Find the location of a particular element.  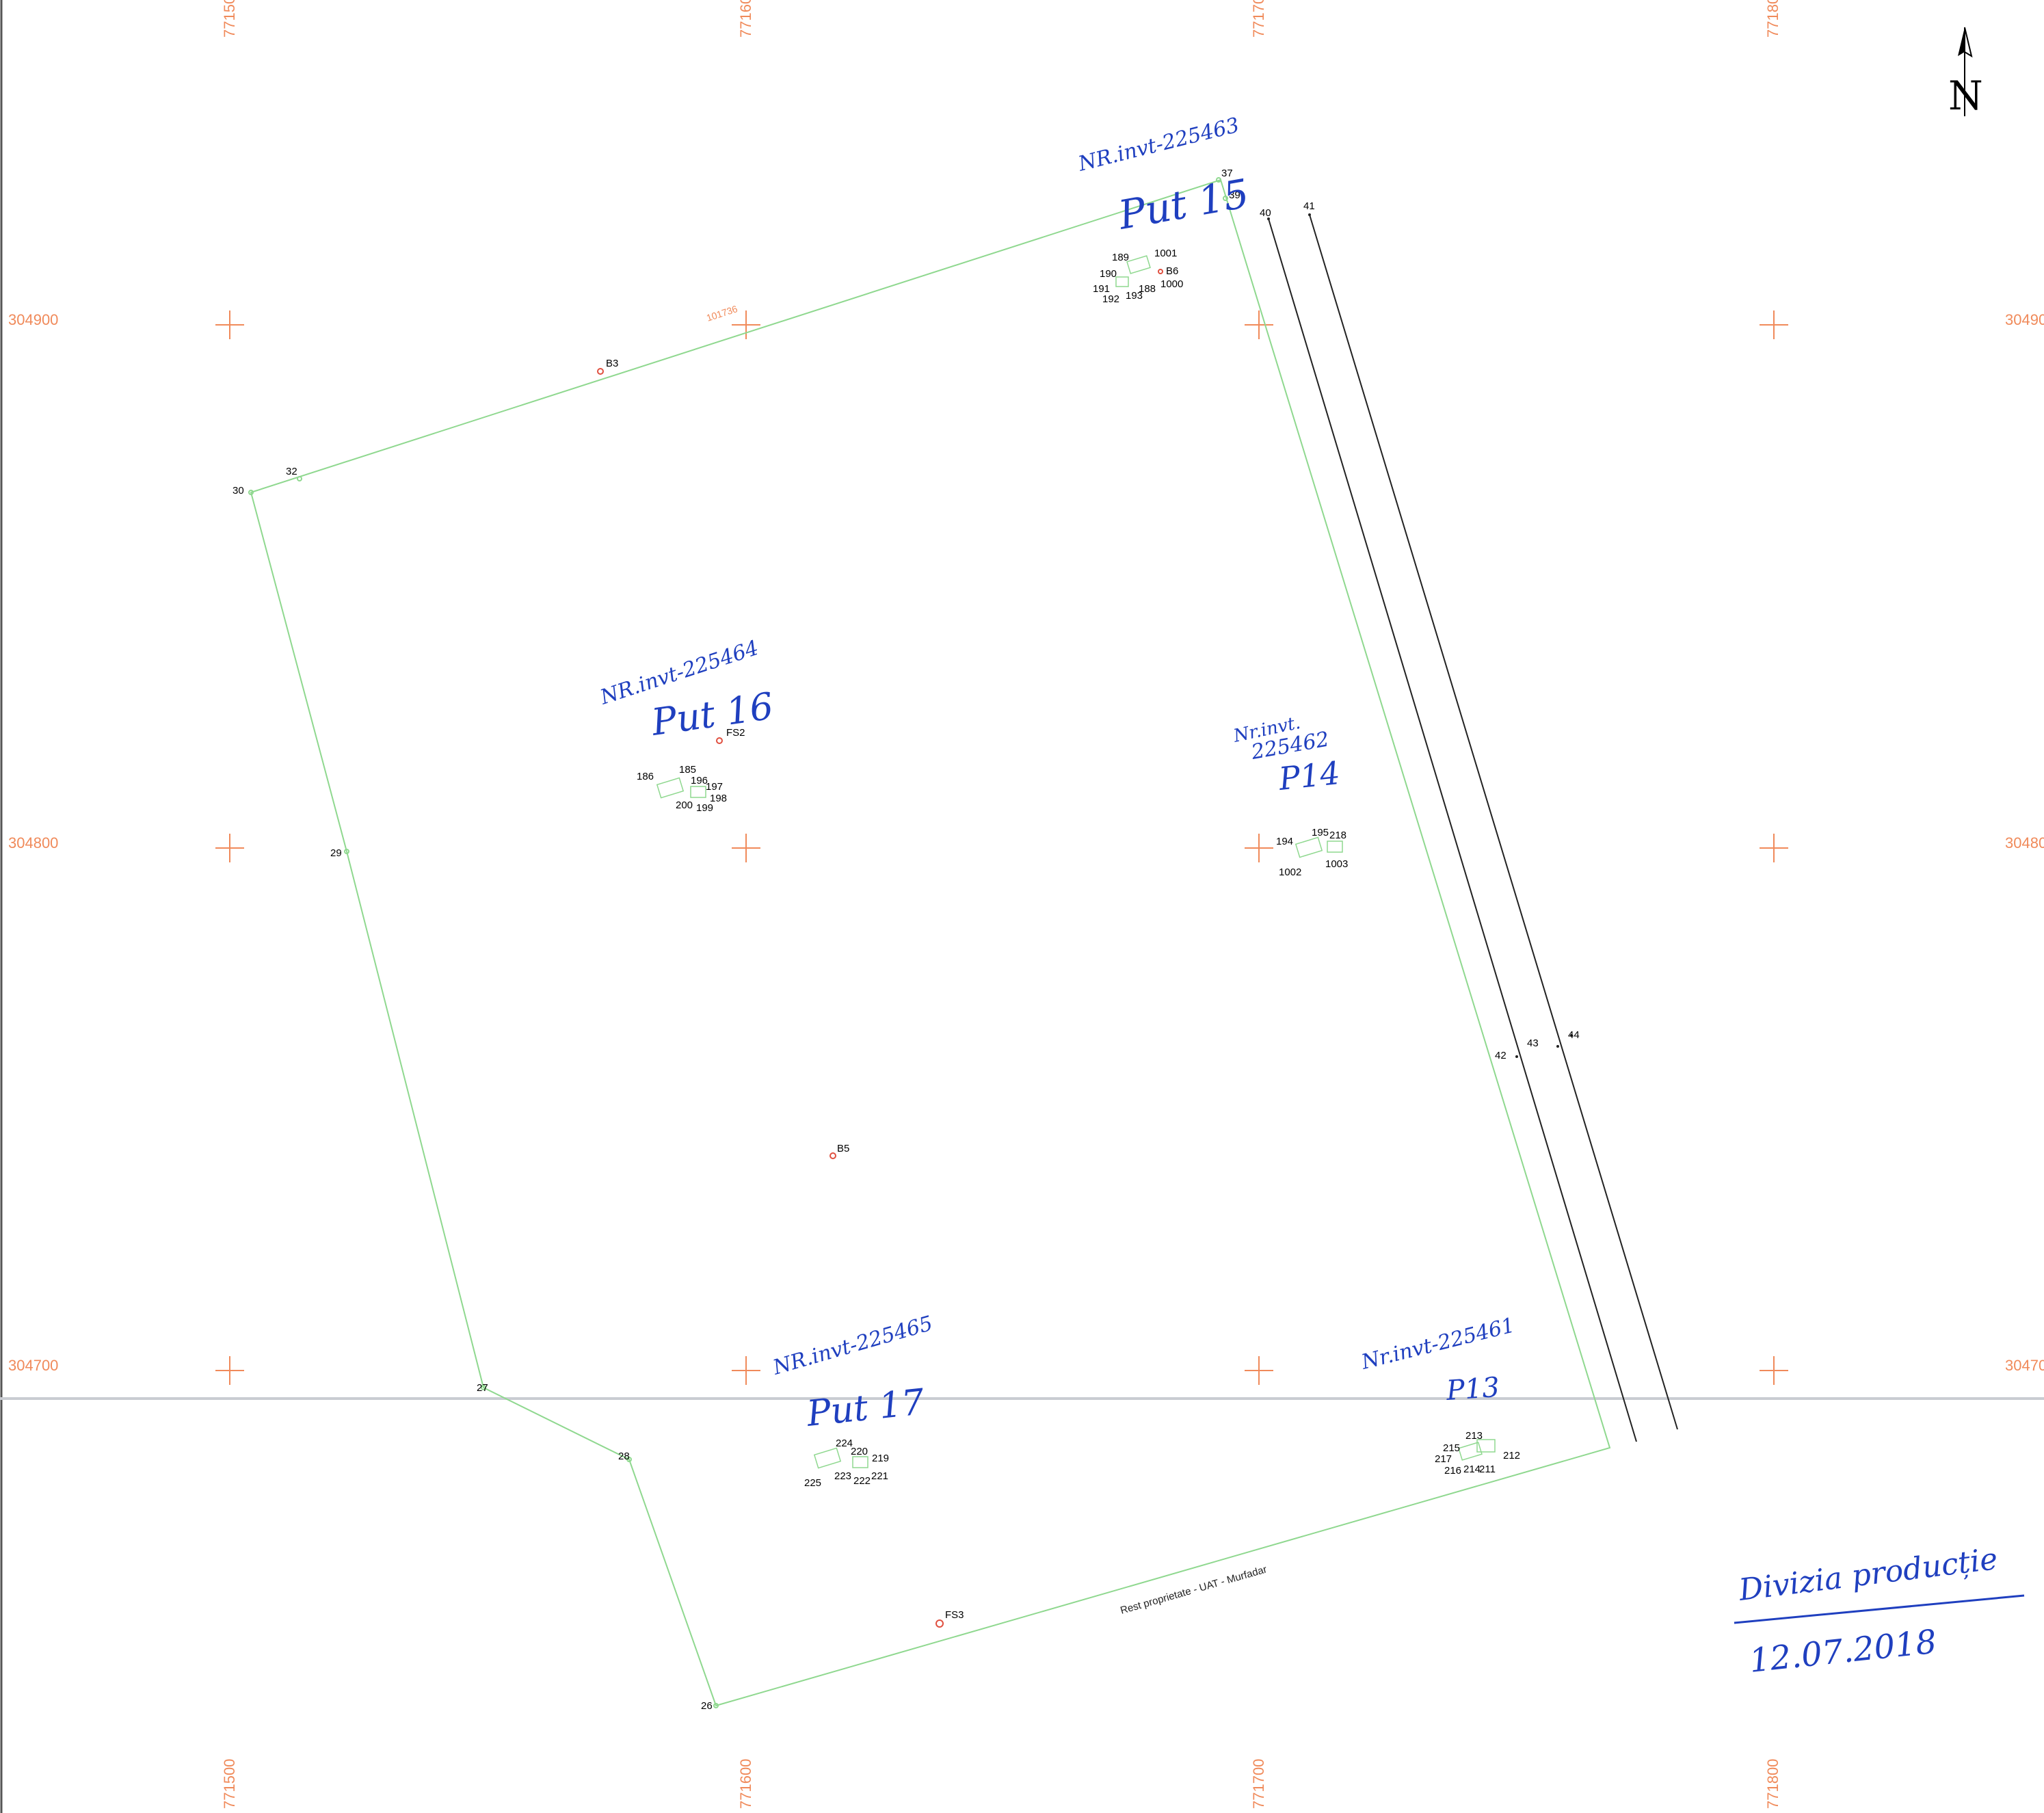

cluster-label: 223 is located at coordinates (842, 1476).